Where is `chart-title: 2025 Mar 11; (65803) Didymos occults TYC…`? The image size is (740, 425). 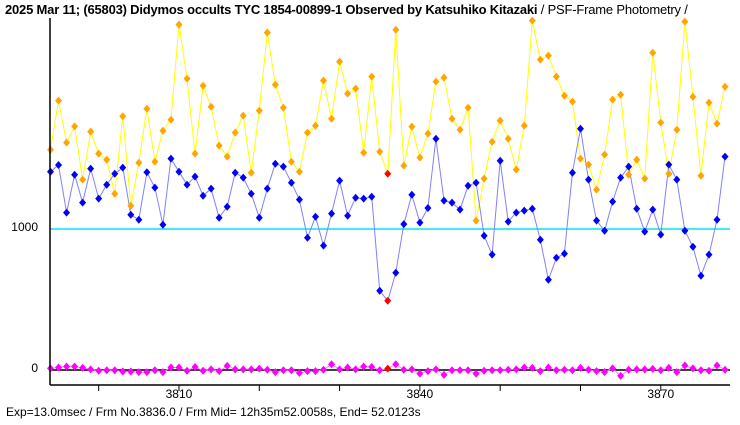
chart-title: 2025 Mar 11; (65803) Didymos occults TYC… is located at coordinates (346, 9).